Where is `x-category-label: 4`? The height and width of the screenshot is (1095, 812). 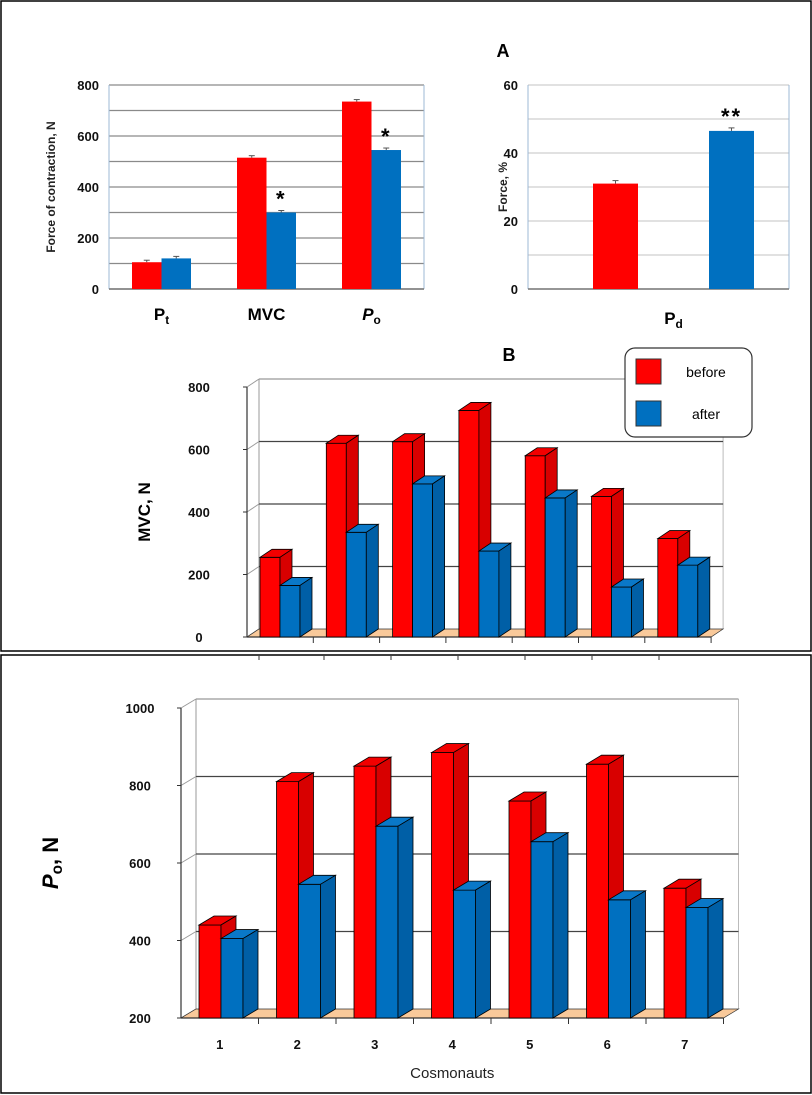
x-category-label: 4 is located at coordinates (453, 1044).